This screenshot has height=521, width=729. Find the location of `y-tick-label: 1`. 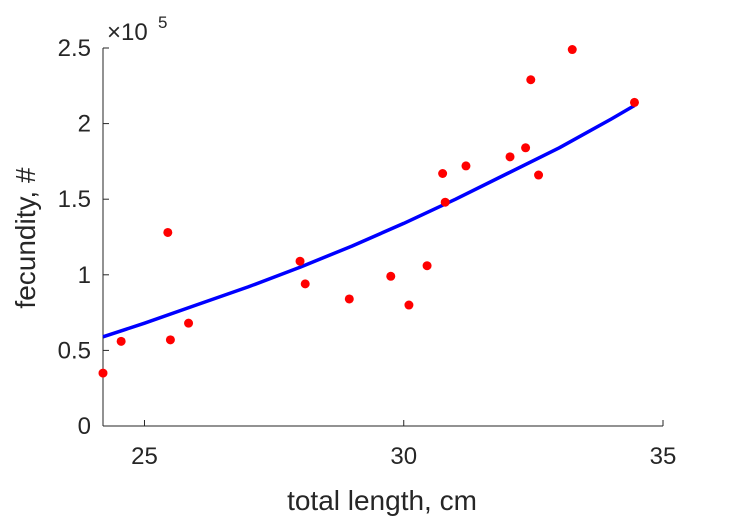

y-tick-label: 1 is located at coordinates (84, 275).